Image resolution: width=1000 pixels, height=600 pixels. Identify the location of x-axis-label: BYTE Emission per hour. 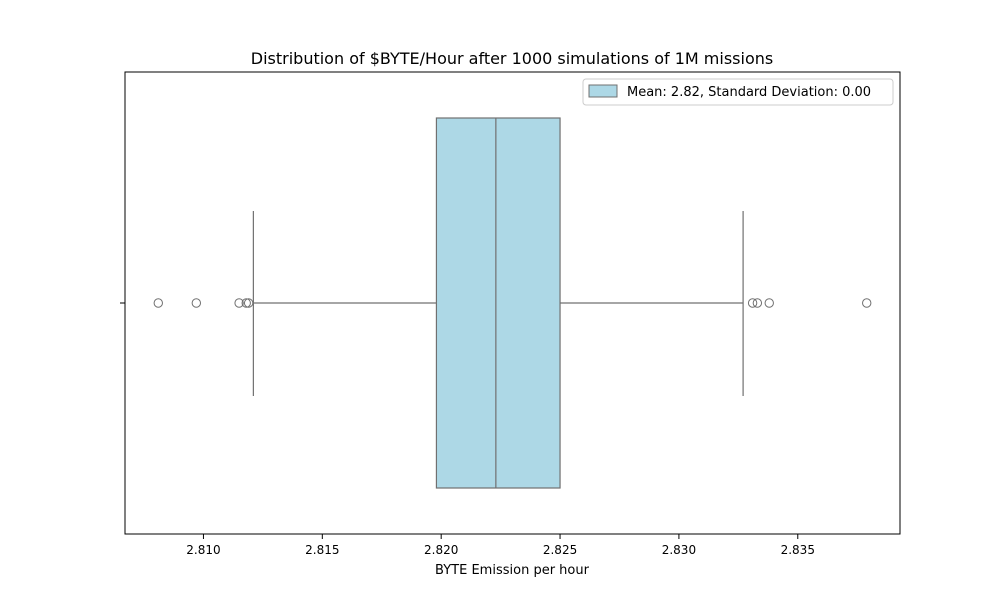
(512, 570).